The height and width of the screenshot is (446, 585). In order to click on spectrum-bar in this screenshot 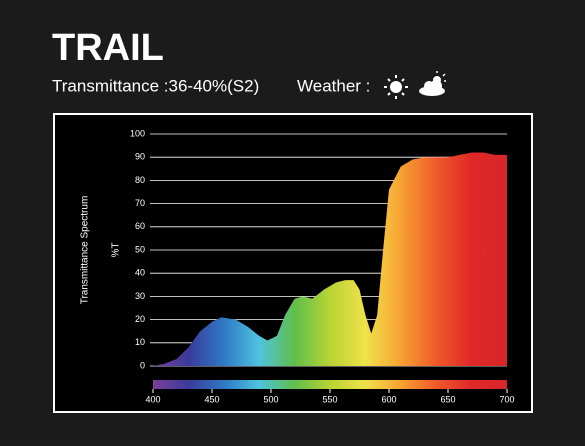, I will do `click(330, 384)`.